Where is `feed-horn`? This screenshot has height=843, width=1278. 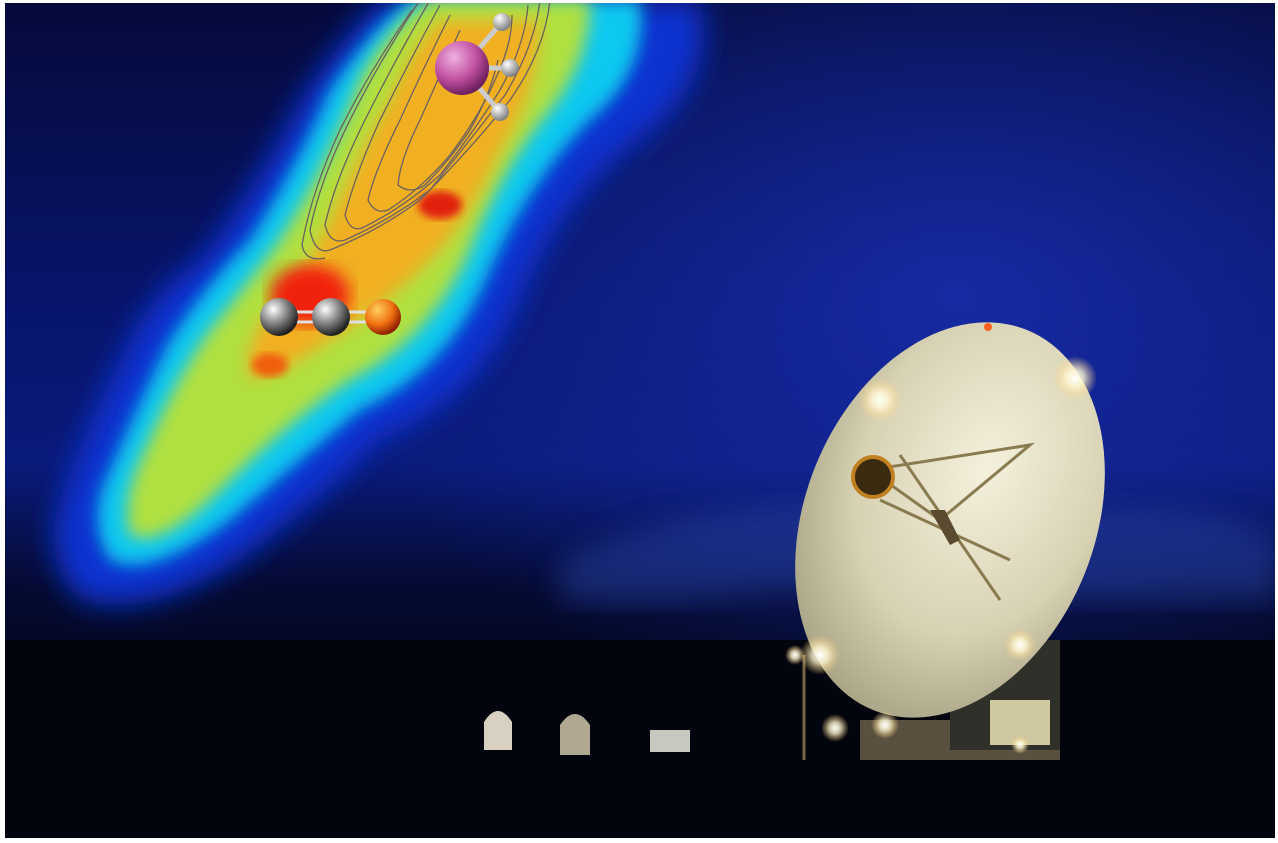
feed-horn is located at coordinates (873, 477).